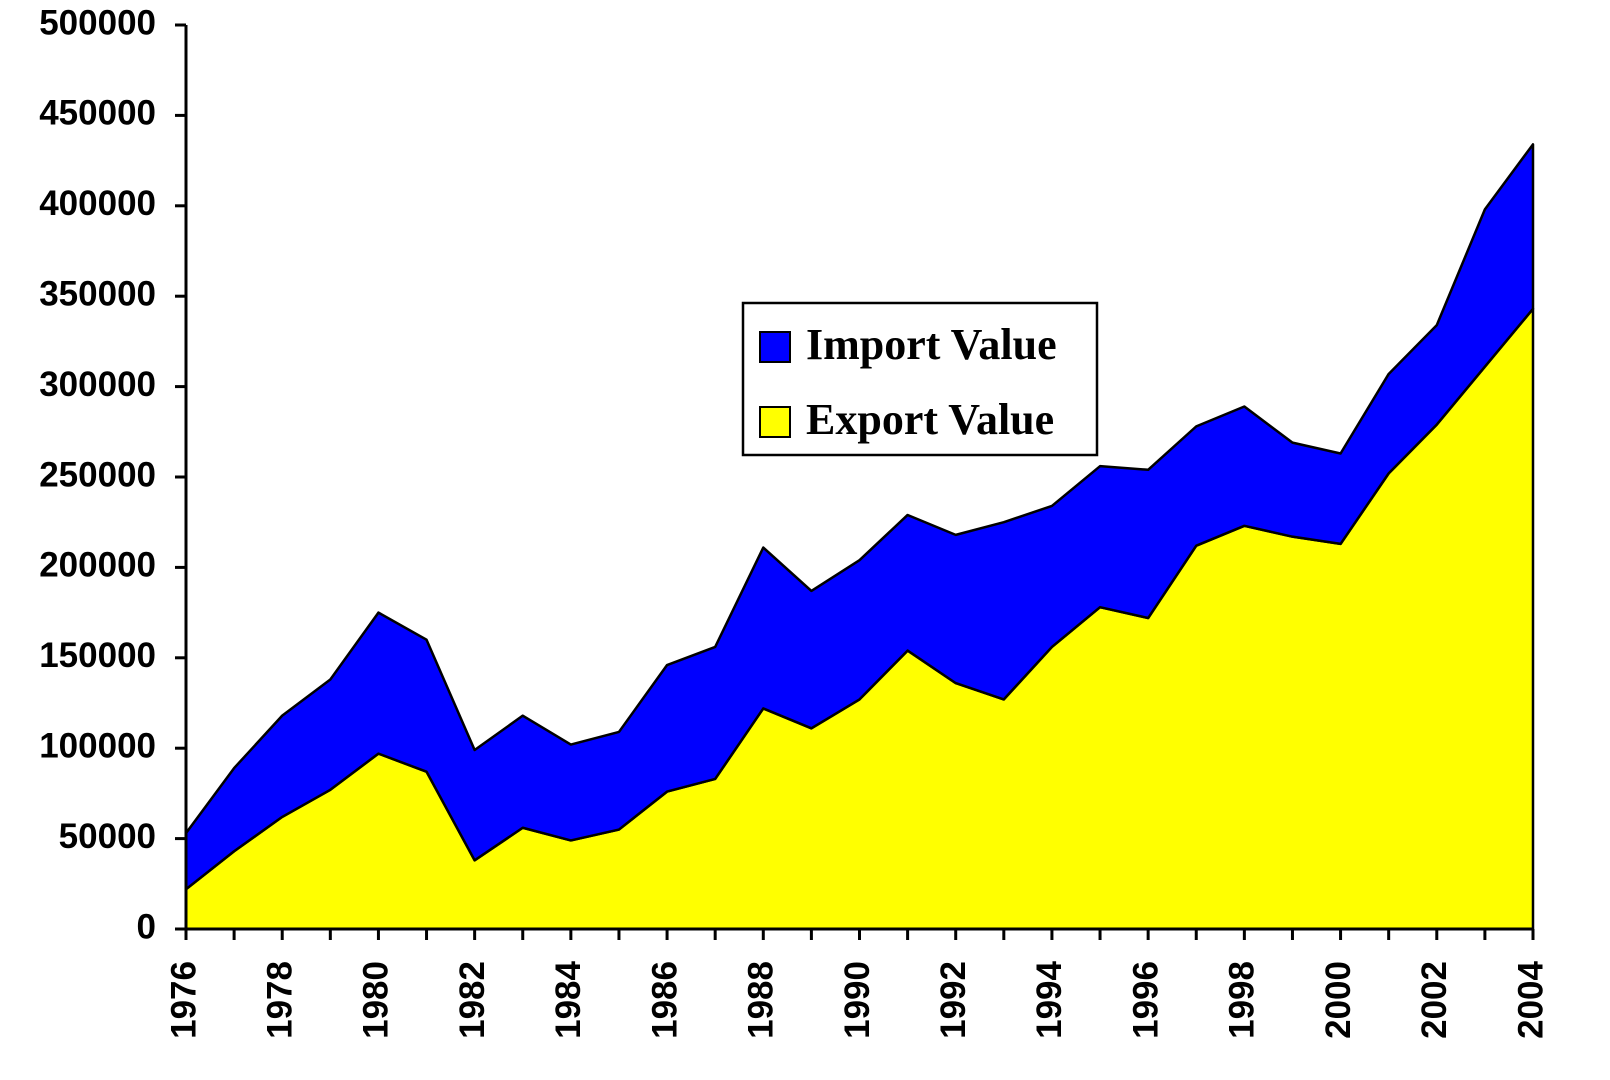  I want to click on x-tick-label: 1994, so click(1049, 999).